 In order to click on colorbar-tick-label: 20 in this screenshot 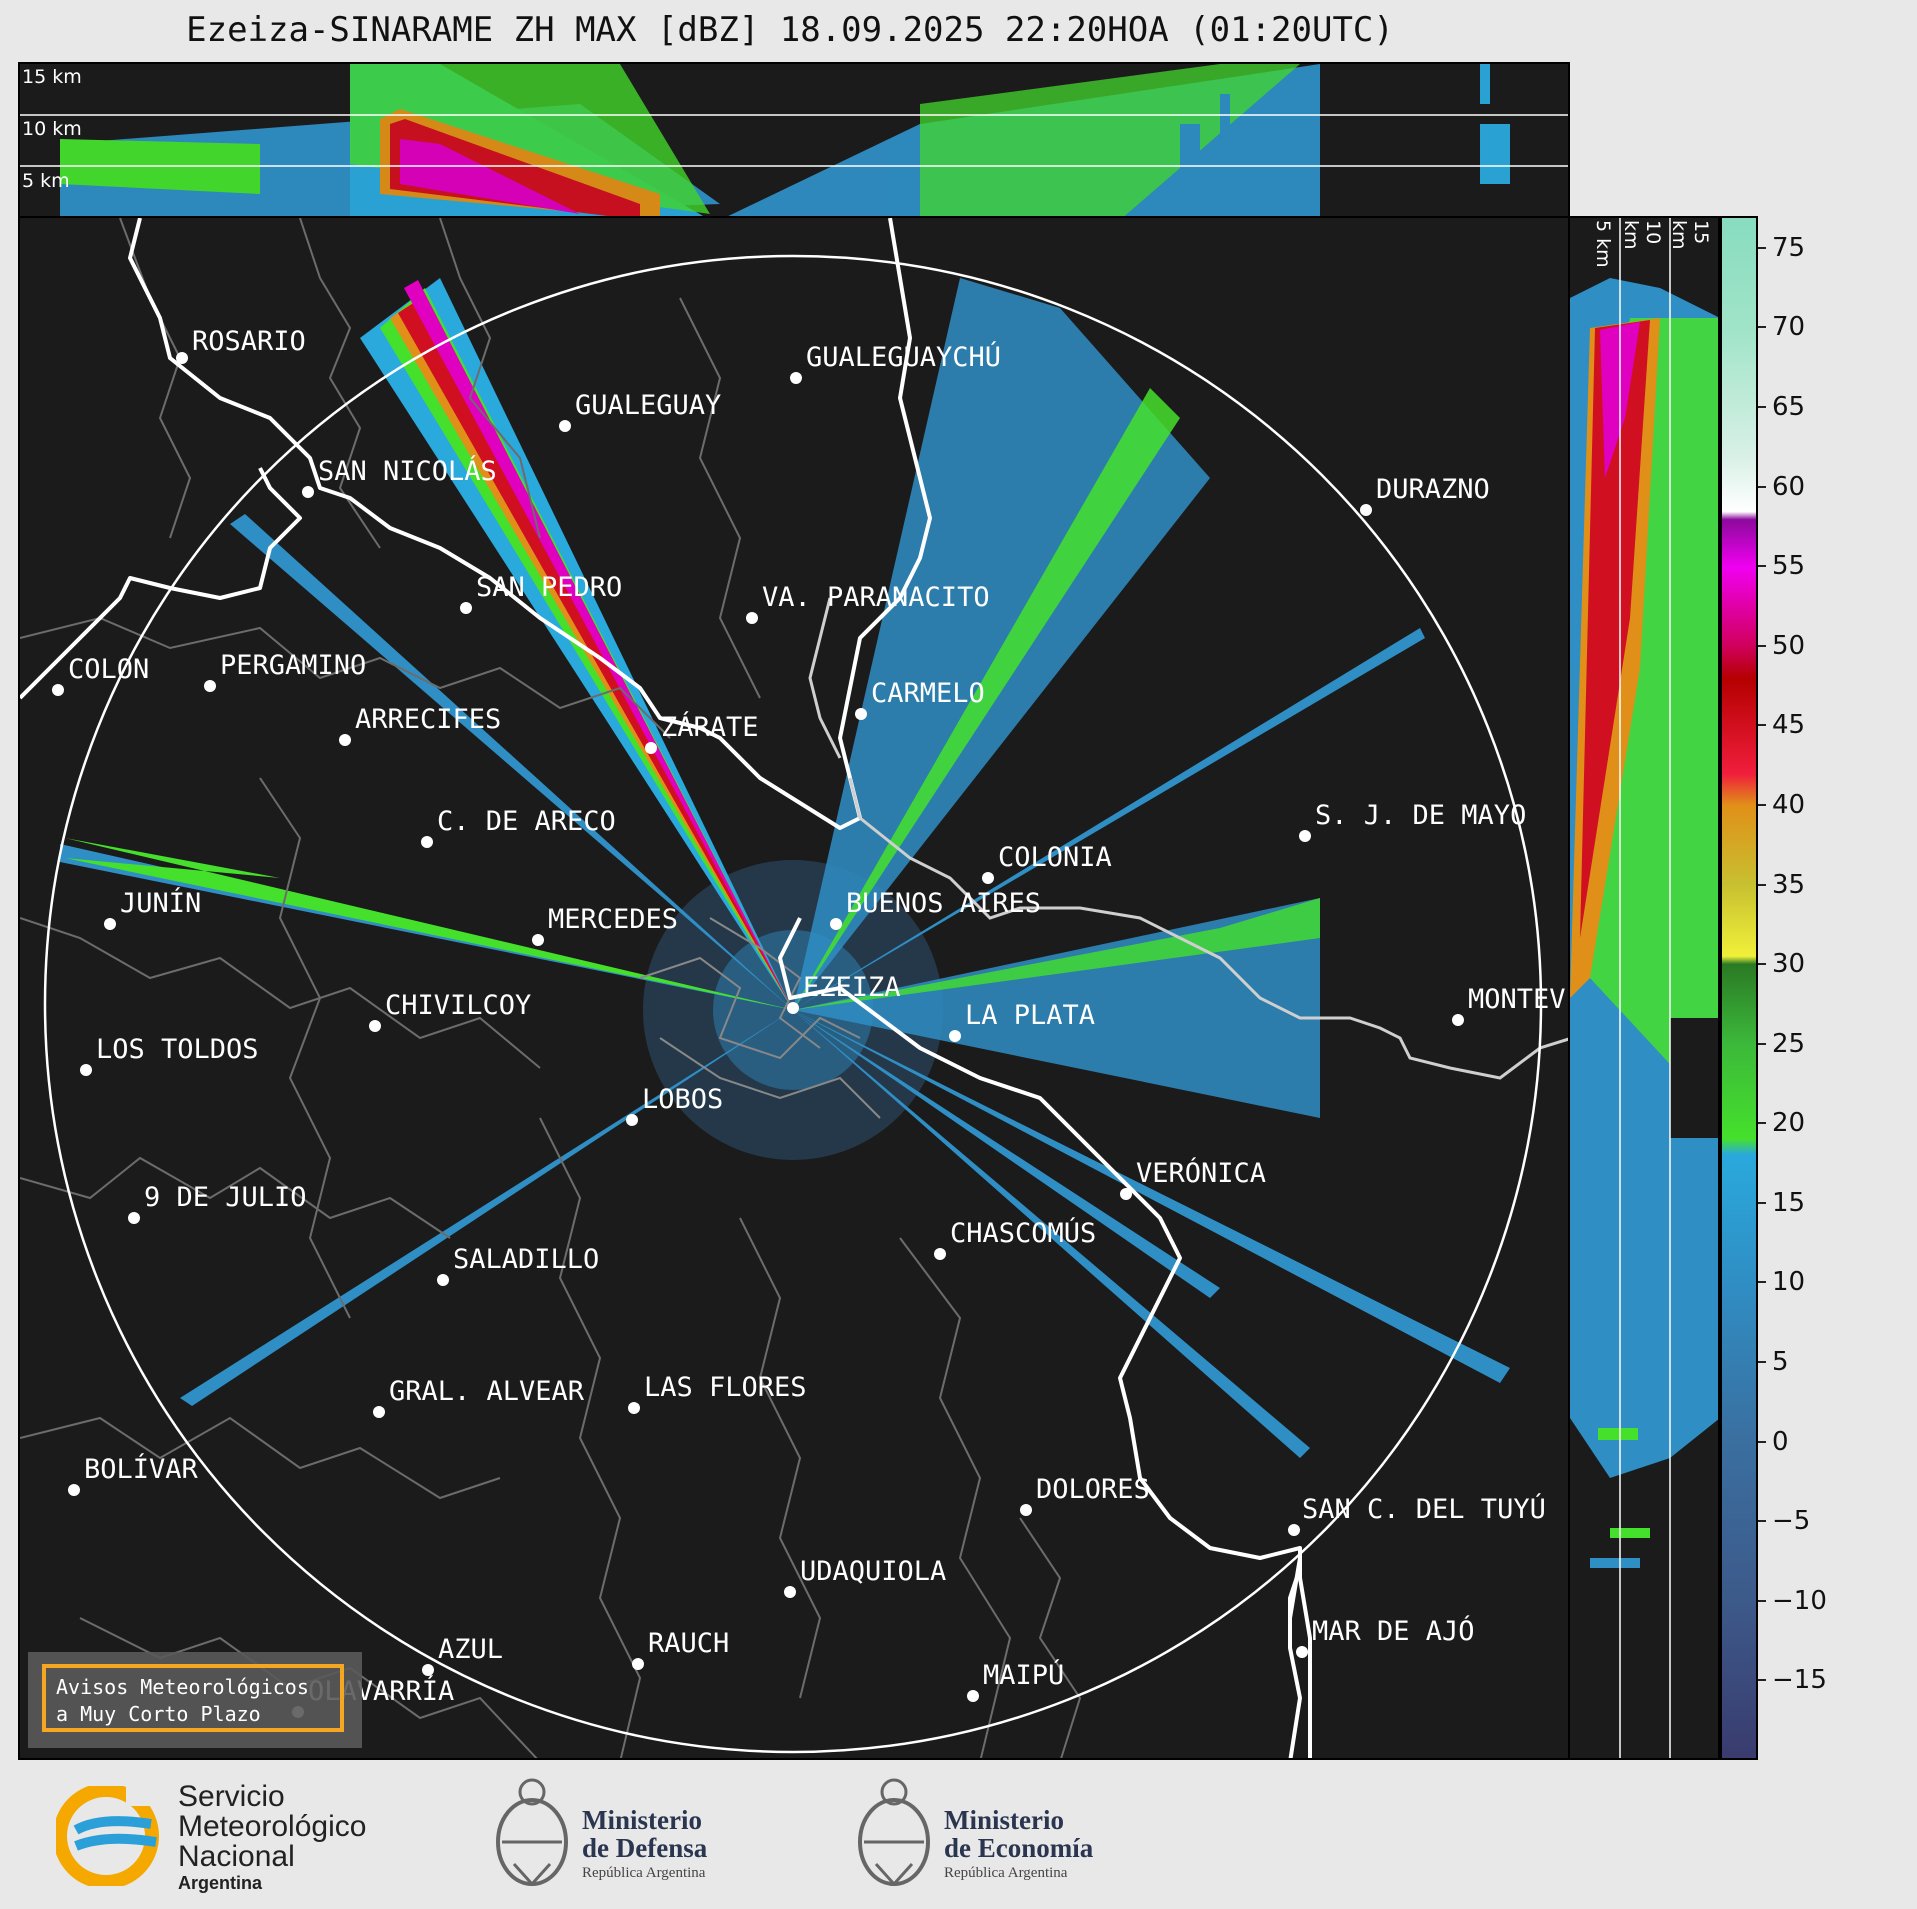, I will do `click(1789, 1123)`.